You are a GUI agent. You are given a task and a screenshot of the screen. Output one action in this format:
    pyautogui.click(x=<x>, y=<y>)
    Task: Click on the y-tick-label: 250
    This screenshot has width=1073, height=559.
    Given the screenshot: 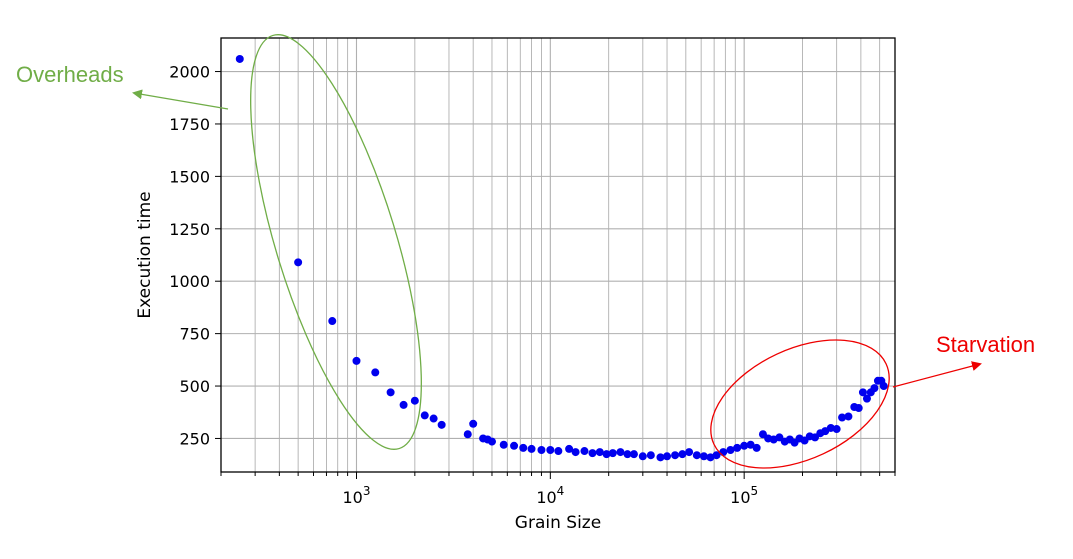 What is the action you would take?
    pyautogui.click(x=194, y=438)
    